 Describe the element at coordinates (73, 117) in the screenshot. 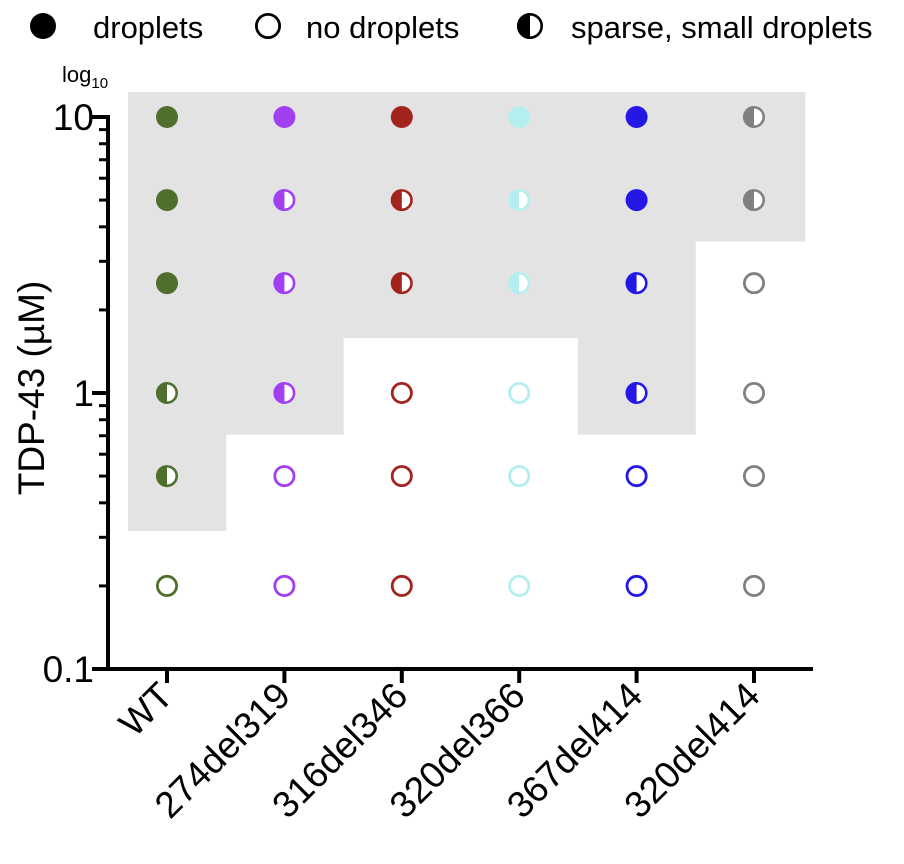

I see `y-tick-label: 10` at that location.